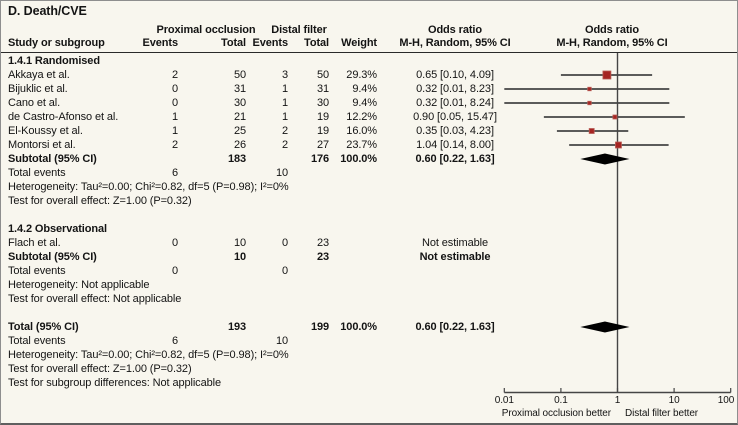 The height and width of the screenshot is (425, 738). Describe the element at coordinates (54, 61) in the screenshot. I see `subgroup-heading: 1.4.1 Randomised` at that location.